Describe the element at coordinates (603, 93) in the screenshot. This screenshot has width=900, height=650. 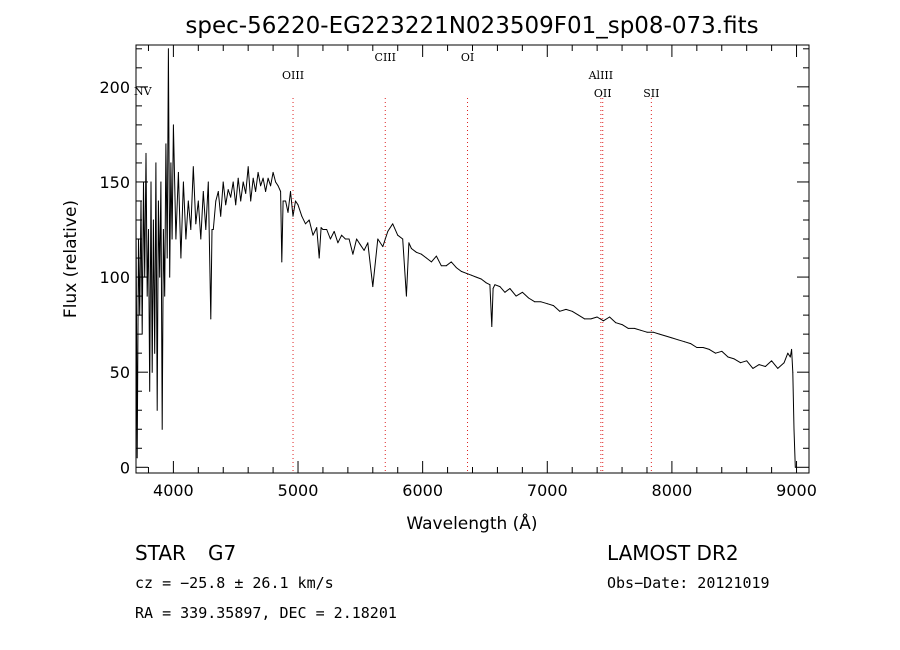
I see `marker-label-oii: OII` at that location.